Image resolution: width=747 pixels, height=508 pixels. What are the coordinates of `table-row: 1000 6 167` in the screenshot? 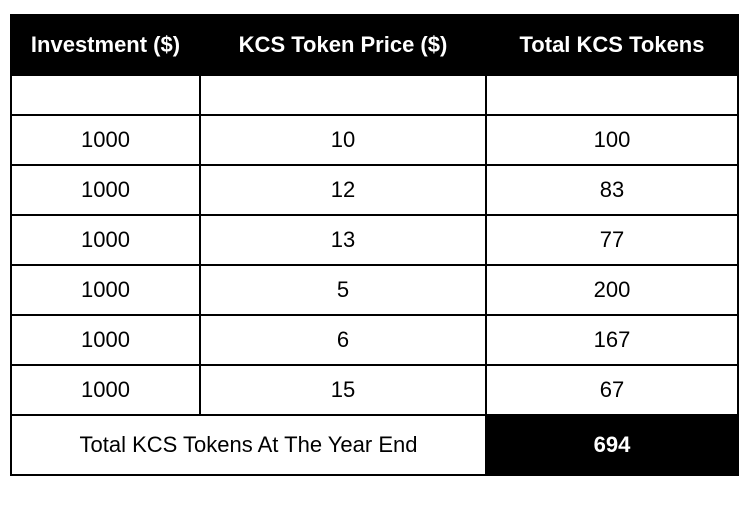 It's located at (374, 340).